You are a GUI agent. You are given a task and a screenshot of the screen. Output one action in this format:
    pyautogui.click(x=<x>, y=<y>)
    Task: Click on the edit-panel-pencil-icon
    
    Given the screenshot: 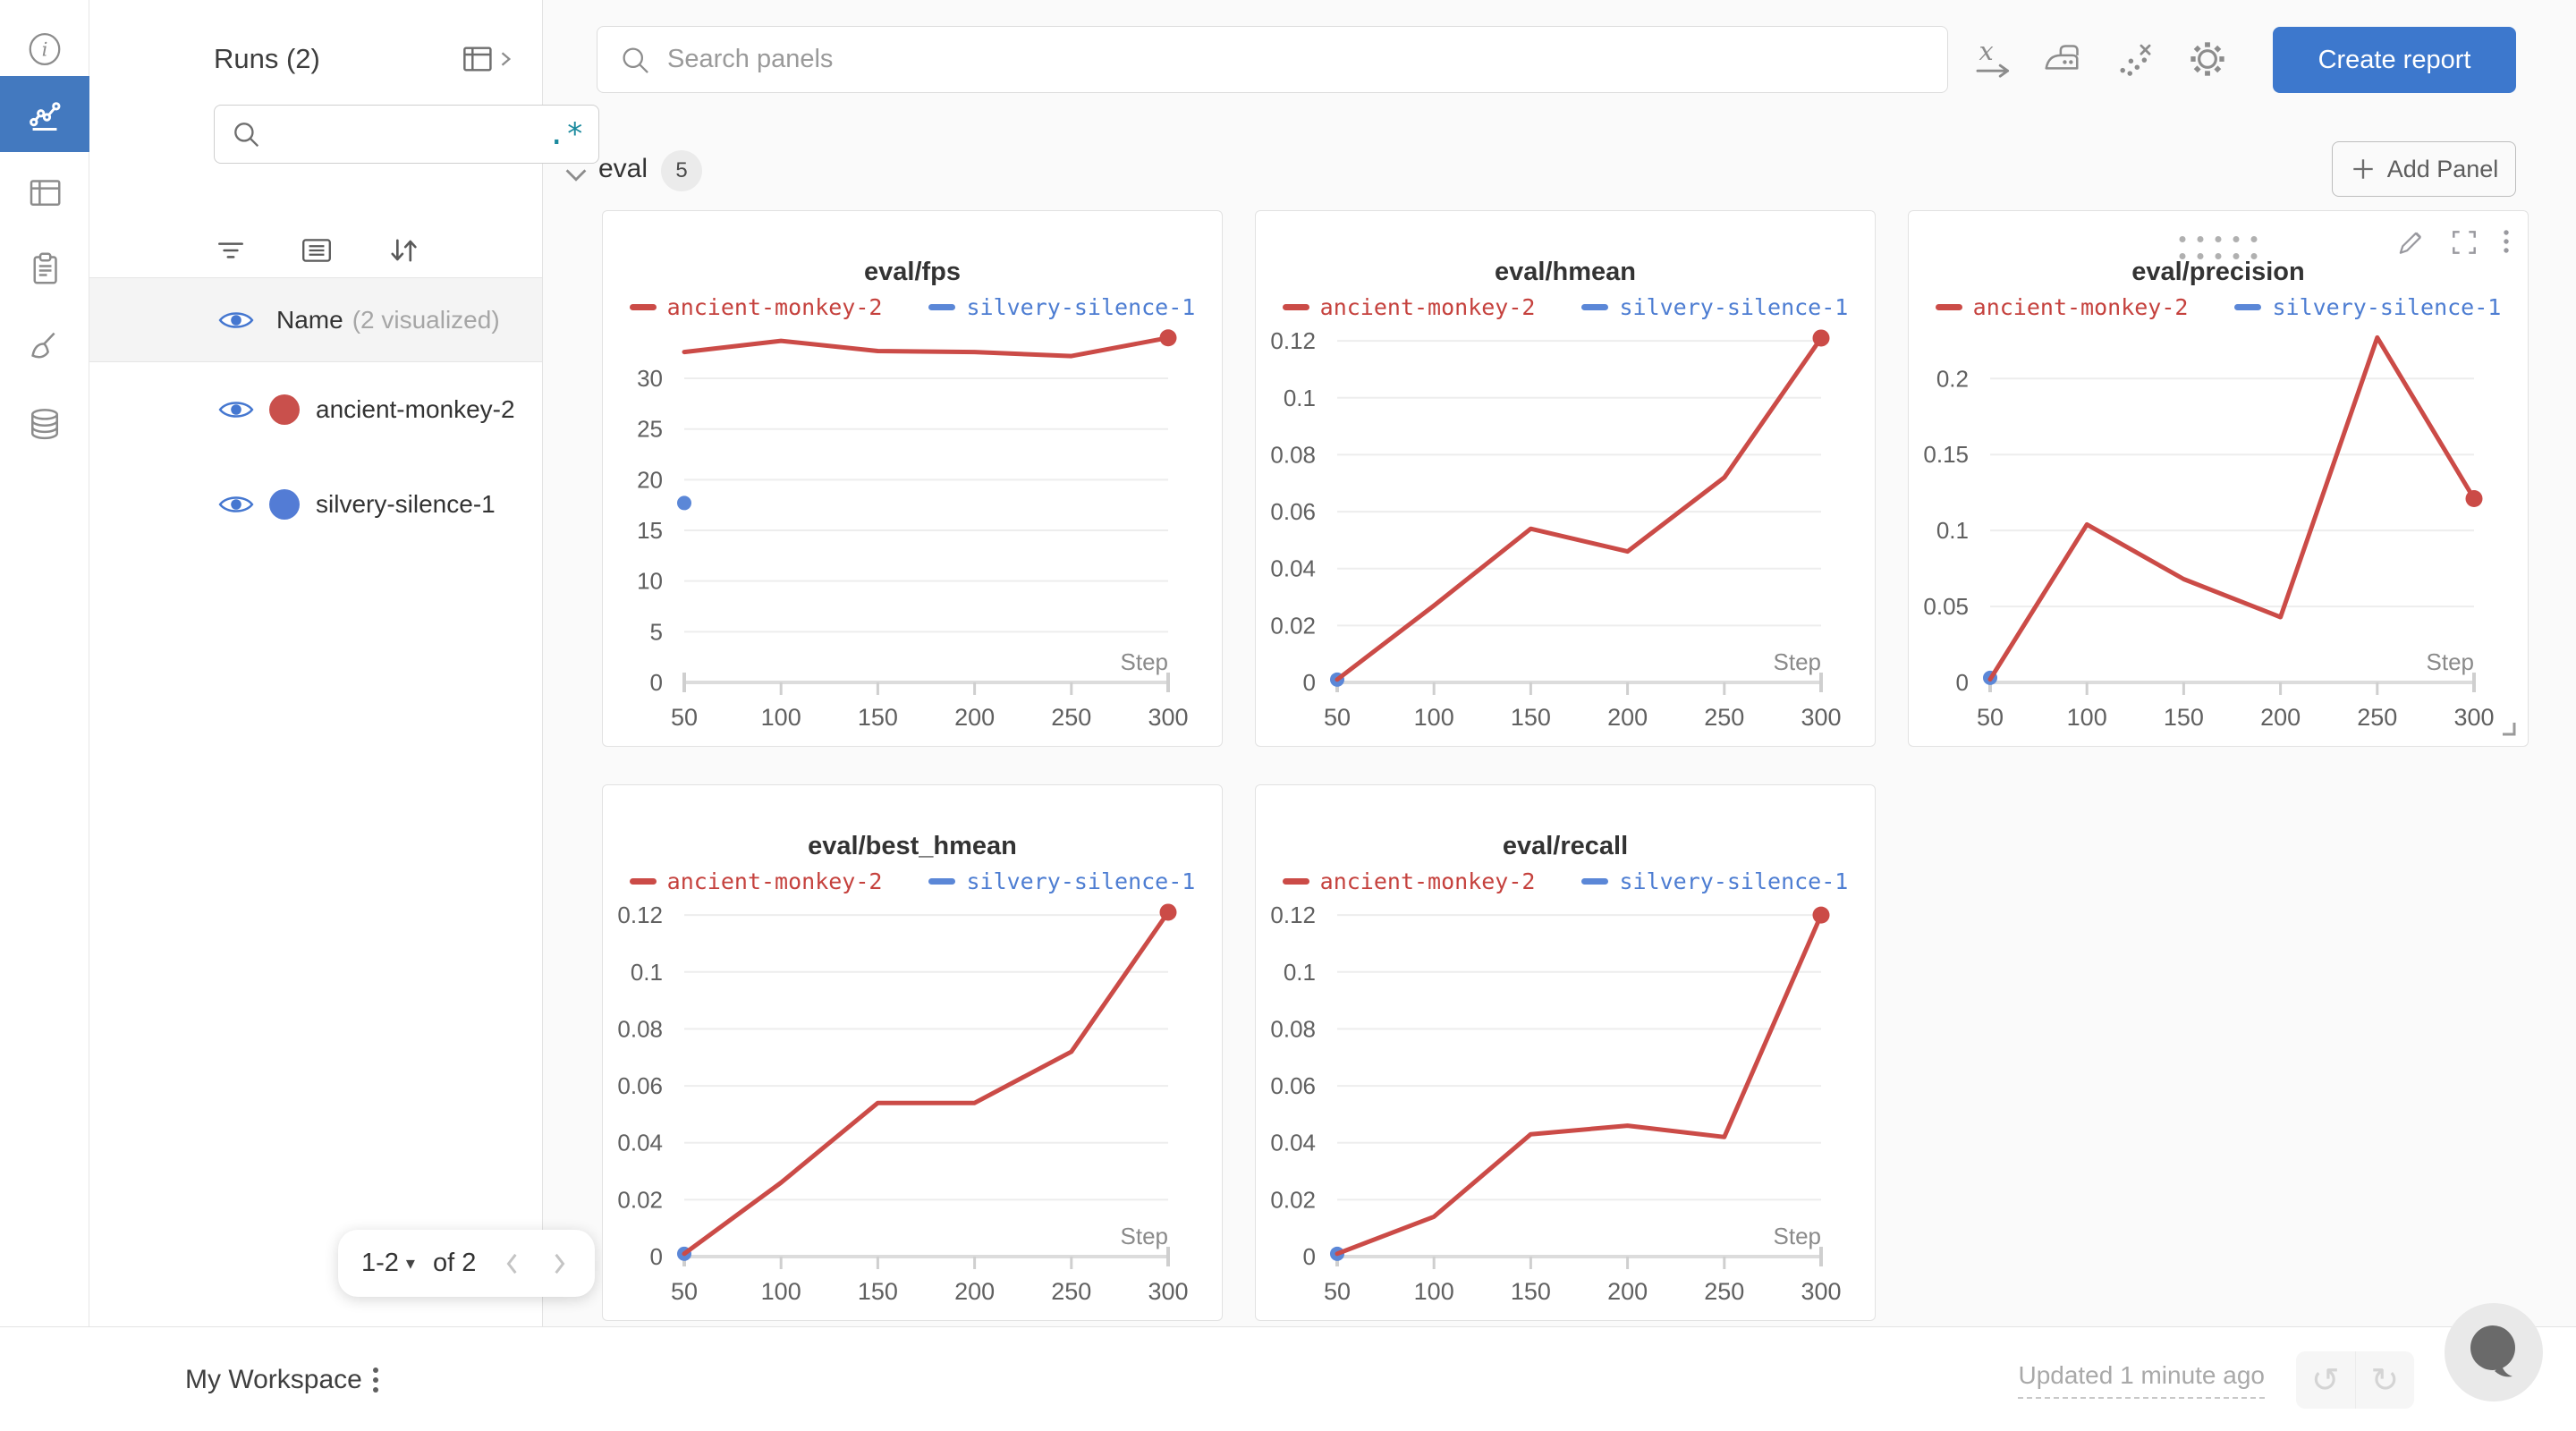 What is the action you would take?
    pyautogui.click(x=2410, y=243)
    